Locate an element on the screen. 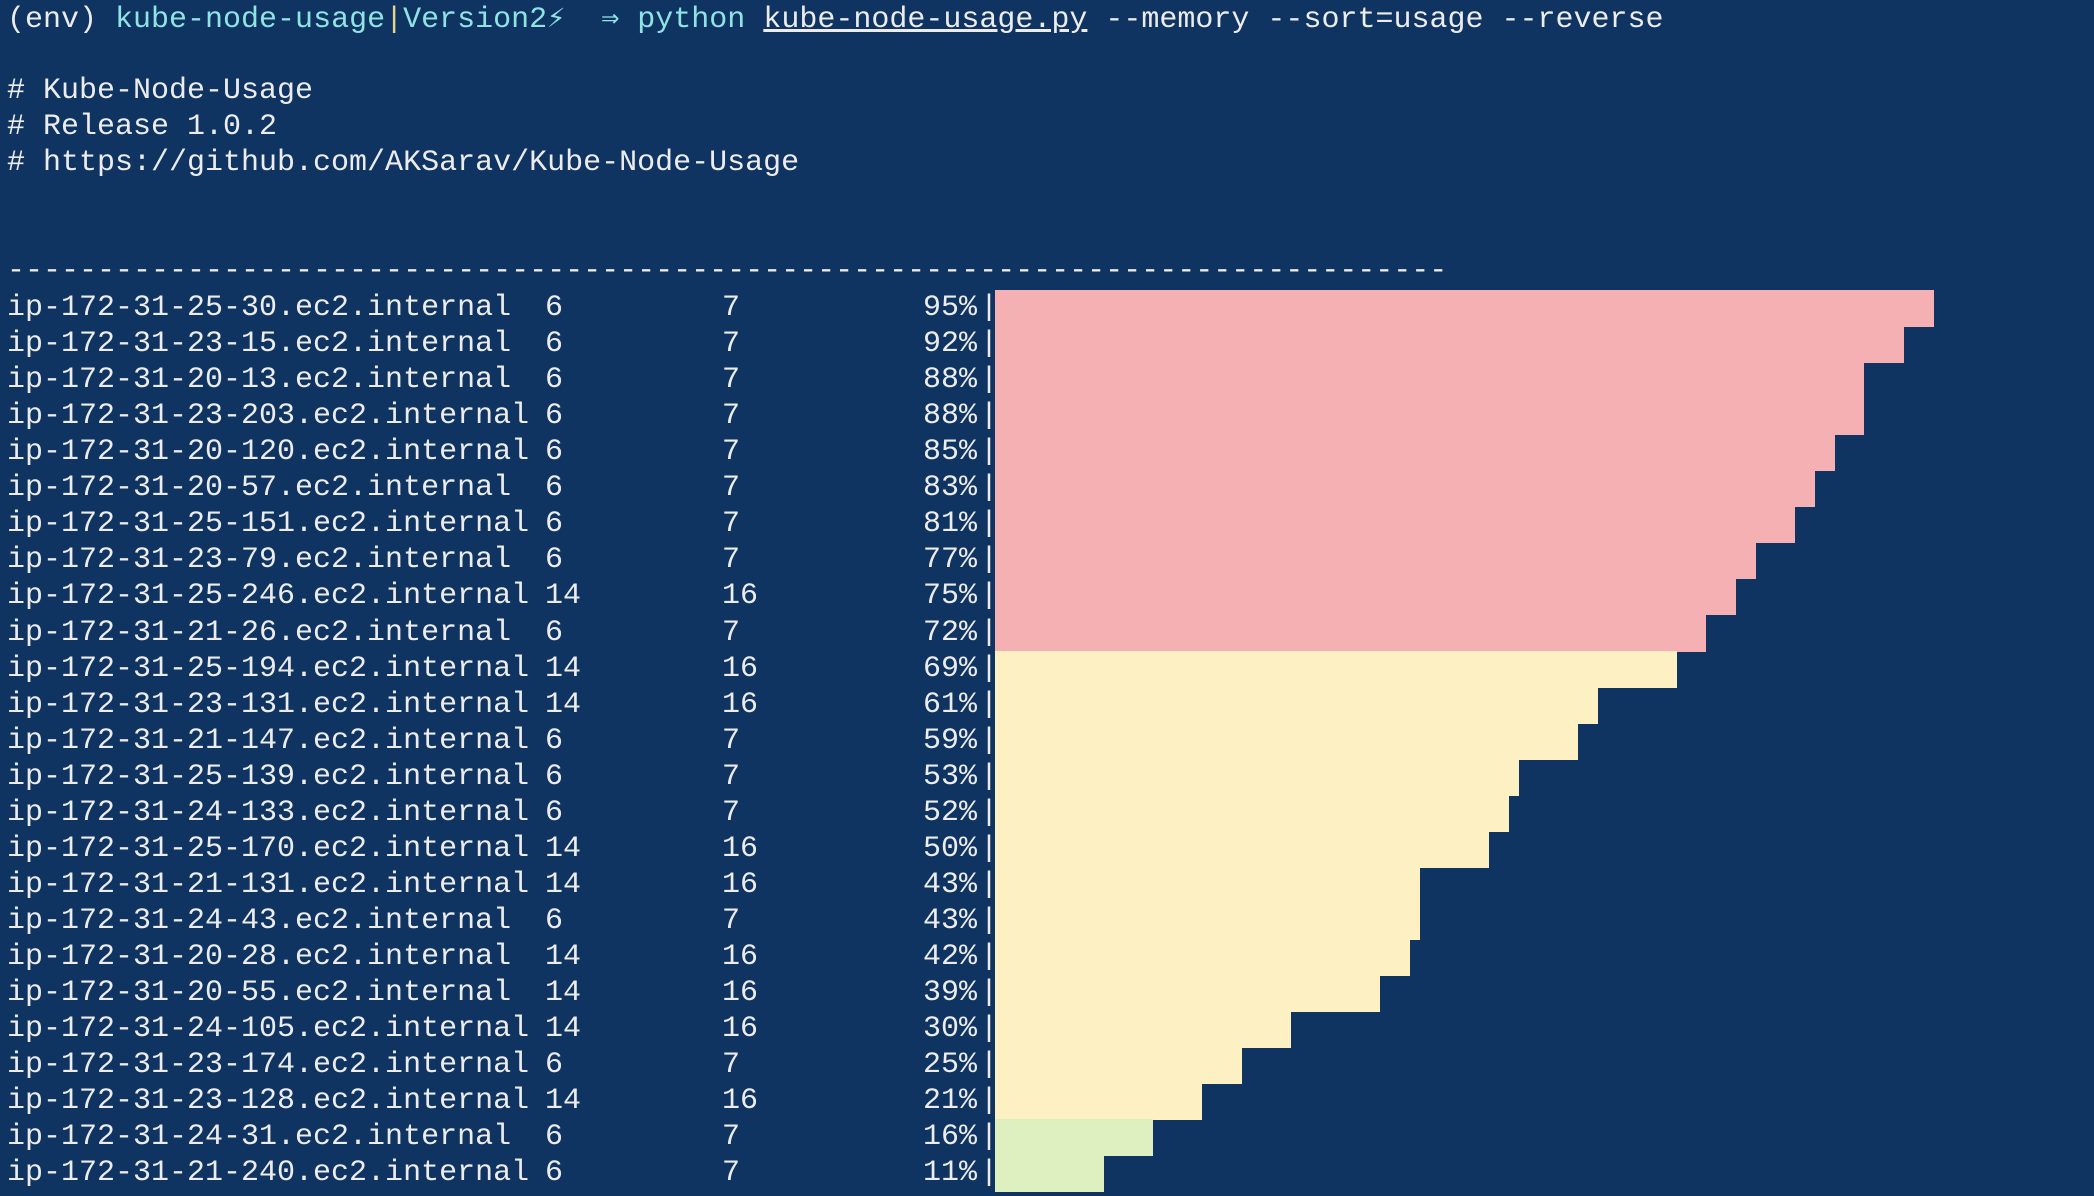 The height and width of the screenshot is (1196, 2094). args: --memory --sort=usage --reverse is located at coordinates (1384, 20).